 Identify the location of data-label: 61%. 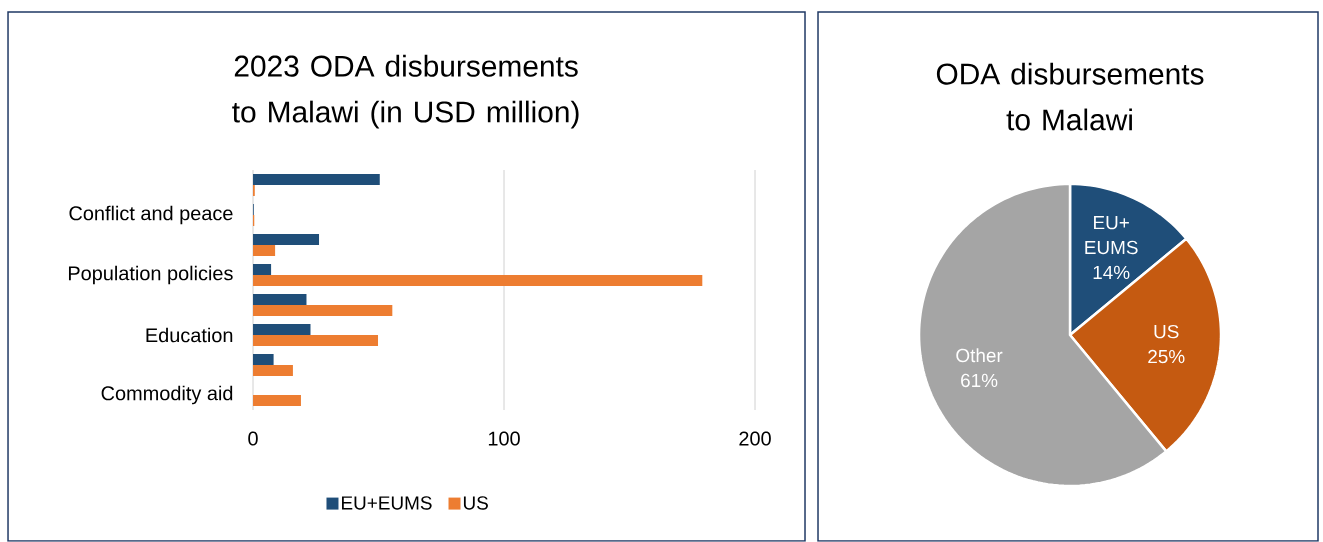
(979, 380).